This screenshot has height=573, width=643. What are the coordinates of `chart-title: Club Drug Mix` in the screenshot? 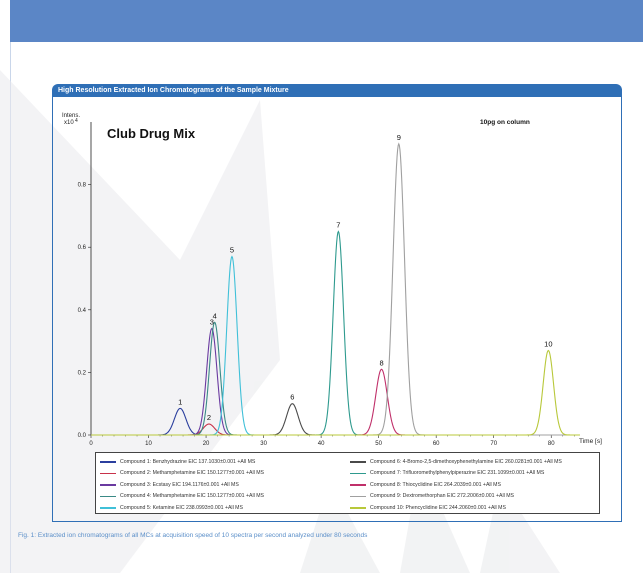 It's located at (151, 133).